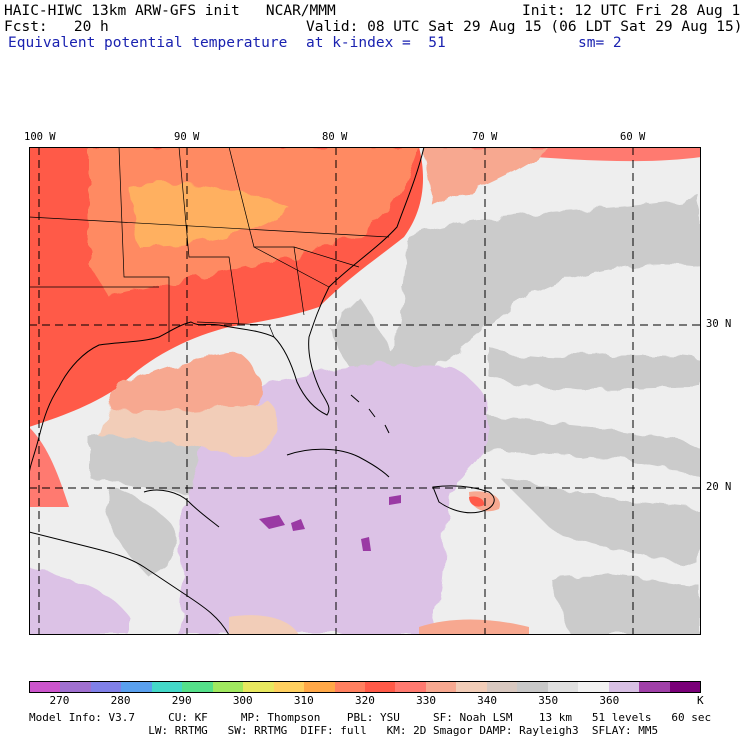  Describe the element at coordinates (148, 43) in the screenshot. I see `field-name: Equivalent potential temperature` at that location.